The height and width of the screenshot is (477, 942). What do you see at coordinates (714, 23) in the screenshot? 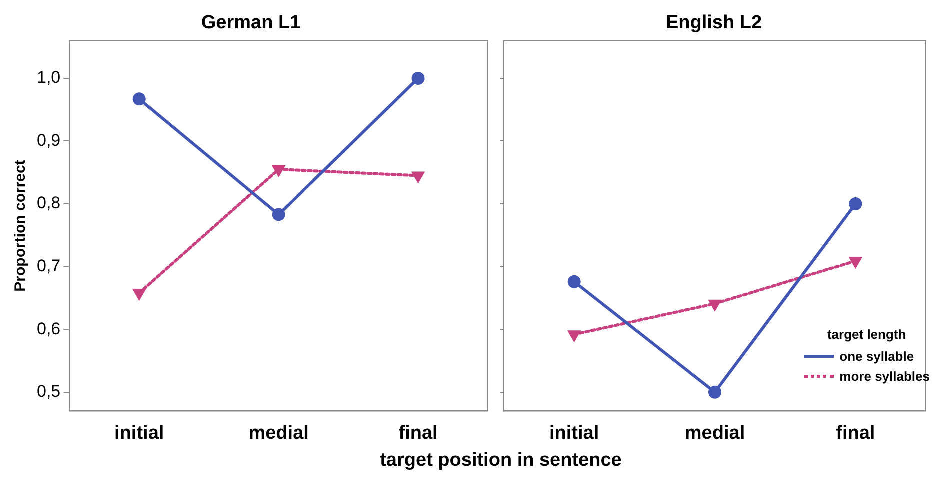
I see `chart-title: English L2` at bounding box center [714, 23].